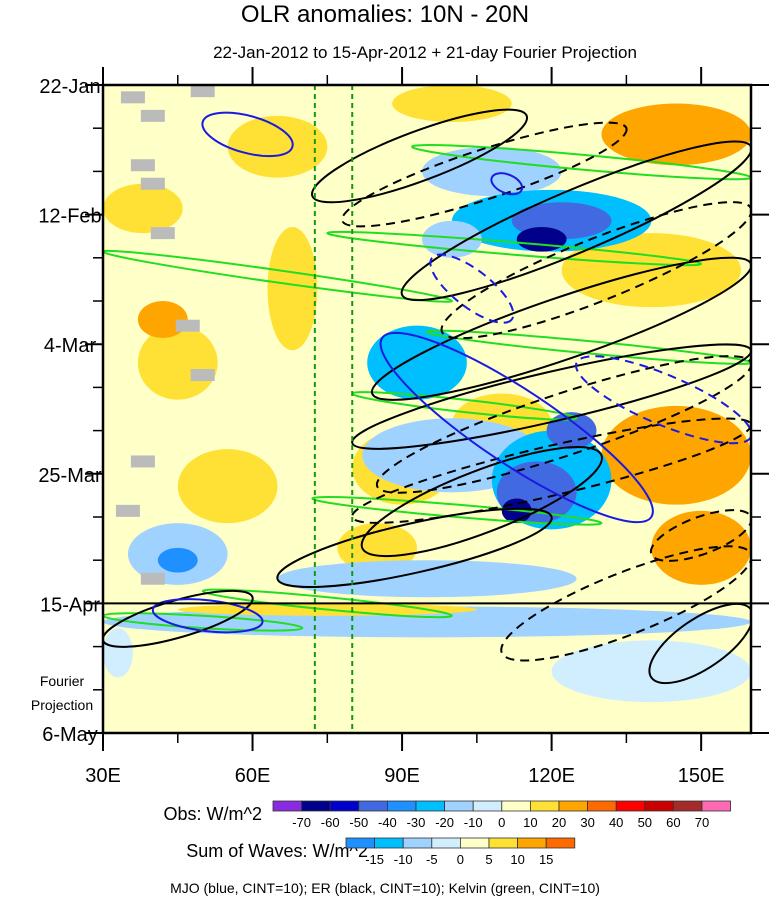 This screenshot has height=899, width=770. I want to click on colorbar-tick-label: 30, so click(587, 822).